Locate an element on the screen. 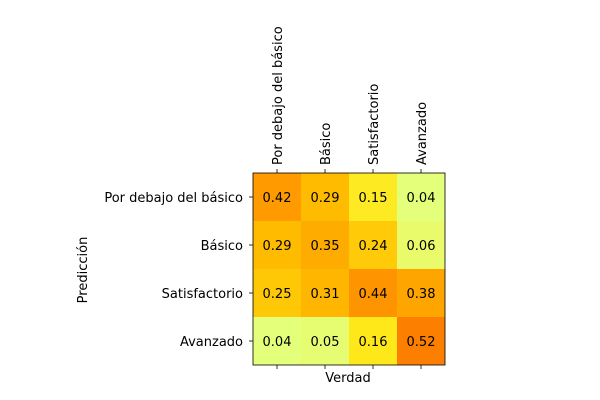  y-tick-label: Satisfactorio is located at coordinates (202, 294).